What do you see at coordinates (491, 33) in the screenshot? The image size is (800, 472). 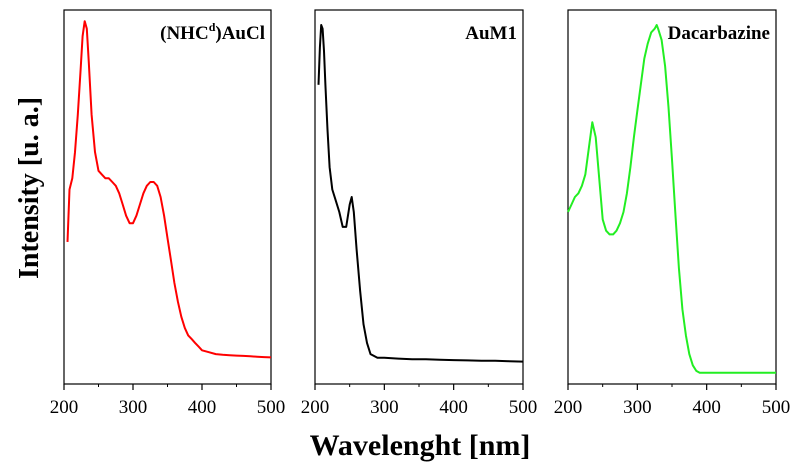 I see `panel-title: AuM1` at bounding box center [491, 33].